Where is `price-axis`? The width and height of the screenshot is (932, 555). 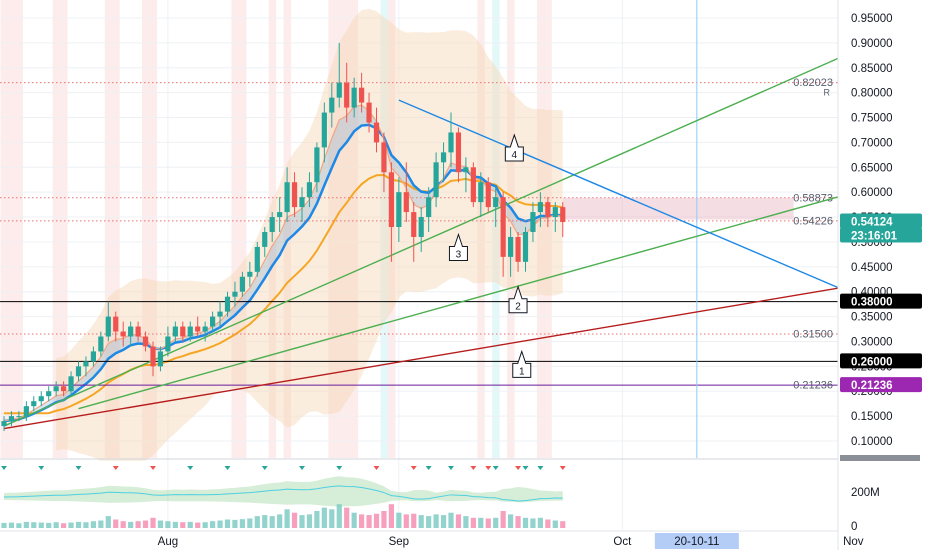 price-axis is located at coordinates (885, 275).